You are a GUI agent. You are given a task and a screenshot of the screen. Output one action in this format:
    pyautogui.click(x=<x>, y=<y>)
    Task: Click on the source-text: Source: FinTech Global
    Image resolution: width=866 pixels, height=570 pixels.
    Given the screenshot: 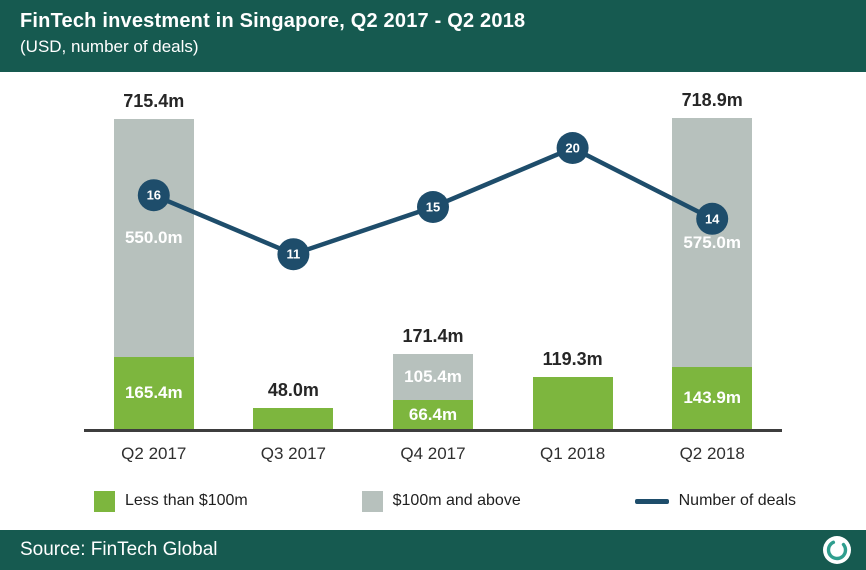 What is the action you would take?
    pyautogui.click(x=119, y=549)
    